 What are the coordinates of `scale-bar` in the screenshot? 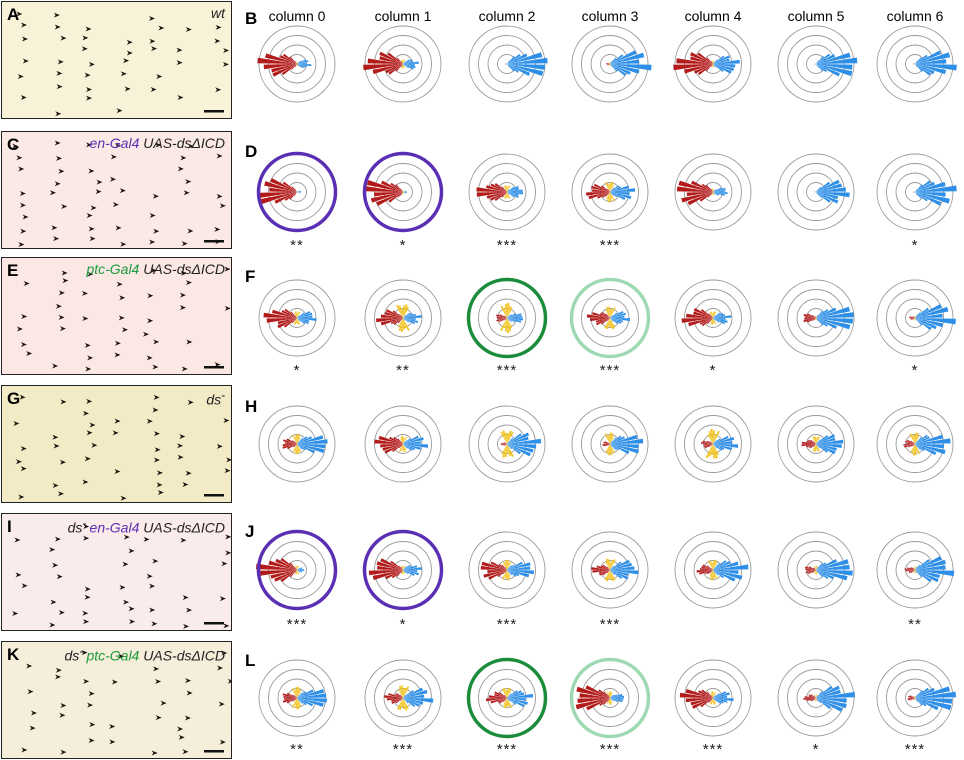 It's located at (214, 111).